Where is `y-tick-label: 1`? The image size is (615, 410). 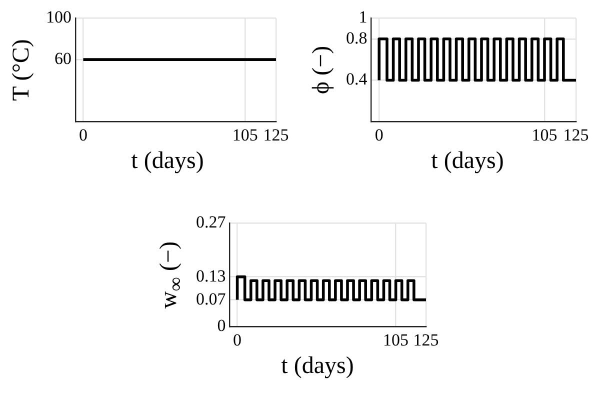
y-tick-label: 1 is located at coordinates (363, 17).